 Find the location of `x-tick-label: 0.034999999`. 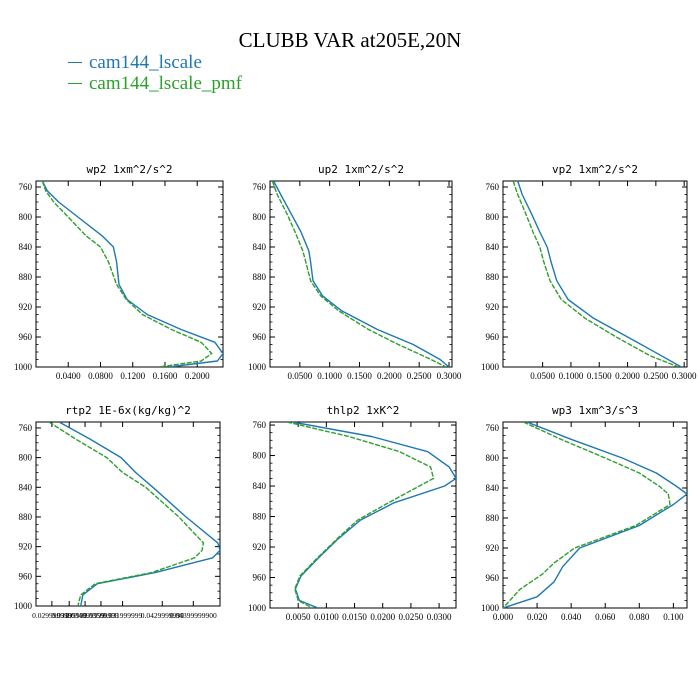

x-tick-label: 0.034999999 is located at coordinates (85, 615).